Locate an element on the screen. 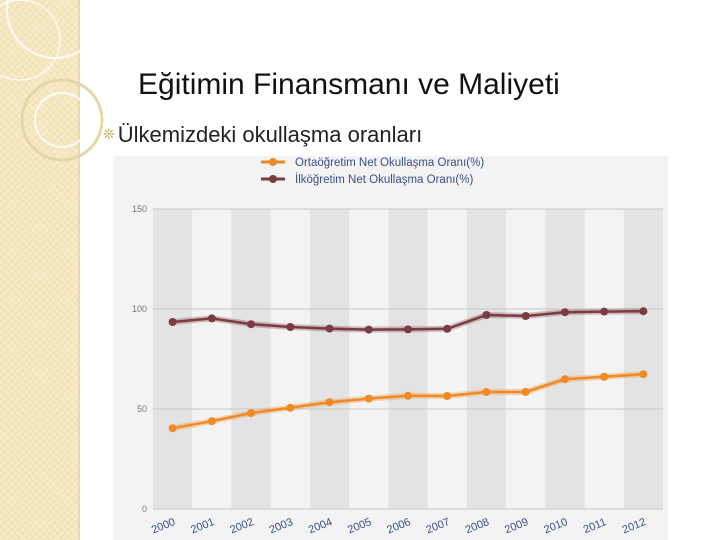 The width and height of the screenshot is (720, 540). slide-title: Eğitimin Finansmanı ve Maliyeti is located at coordinates (349, 84).